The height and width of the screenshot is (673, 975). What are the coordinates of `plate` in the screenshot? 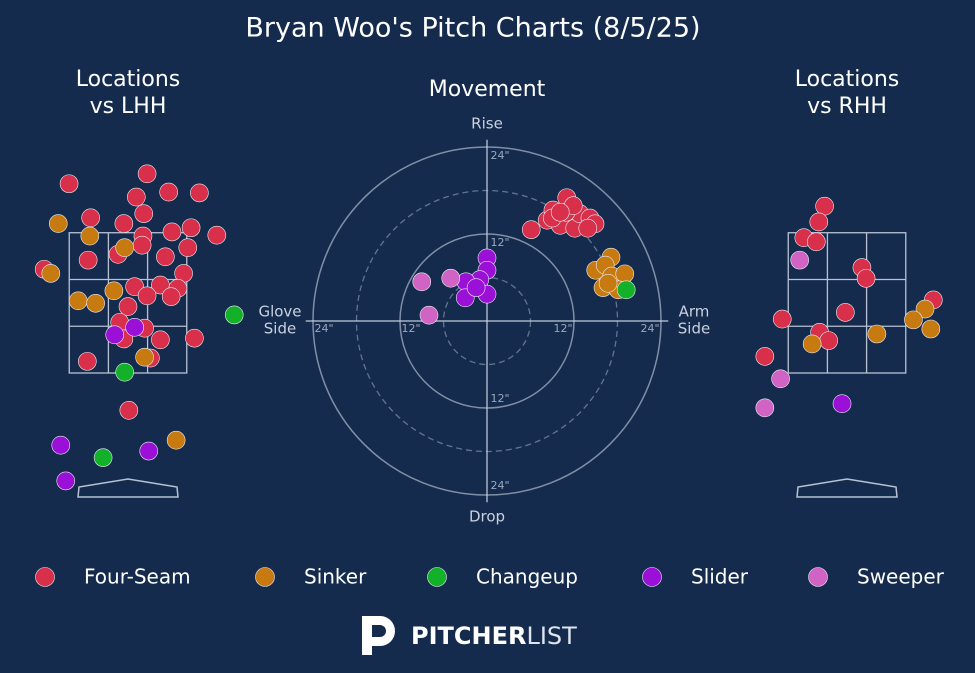 It's located at (487, 488).